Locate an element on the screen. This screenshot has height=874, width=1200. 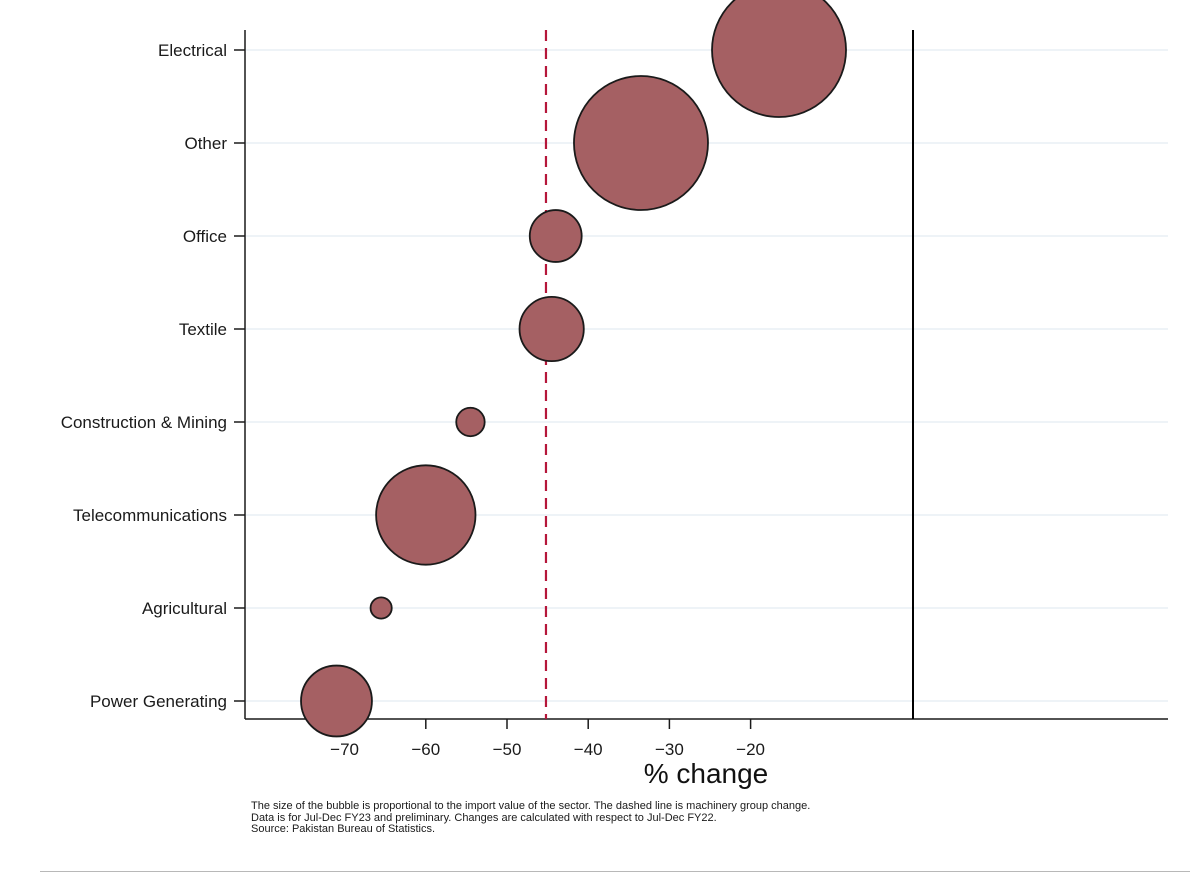
x-tick-label: −60 is located at coordinates (425, 749).